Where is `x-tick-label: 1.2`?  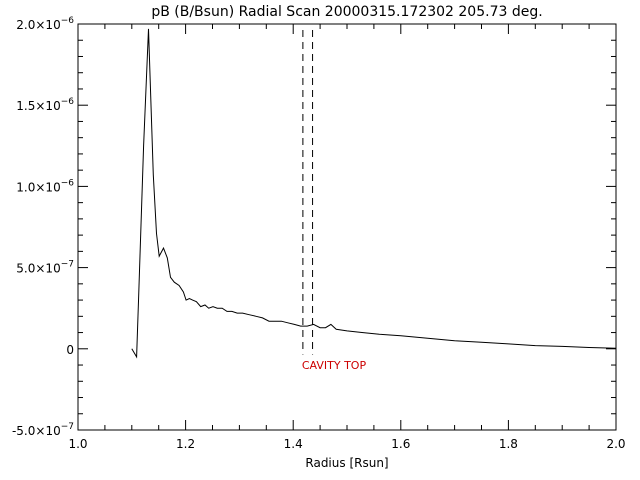
x-tick-label: 1.2 is located at coordinates (185, 444).